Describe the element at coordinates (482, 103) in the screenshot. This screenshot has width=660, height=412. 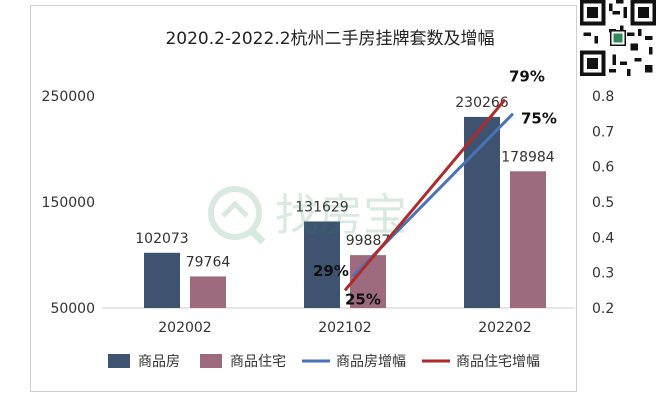
I see `bar-value-label: 230266` at that location.